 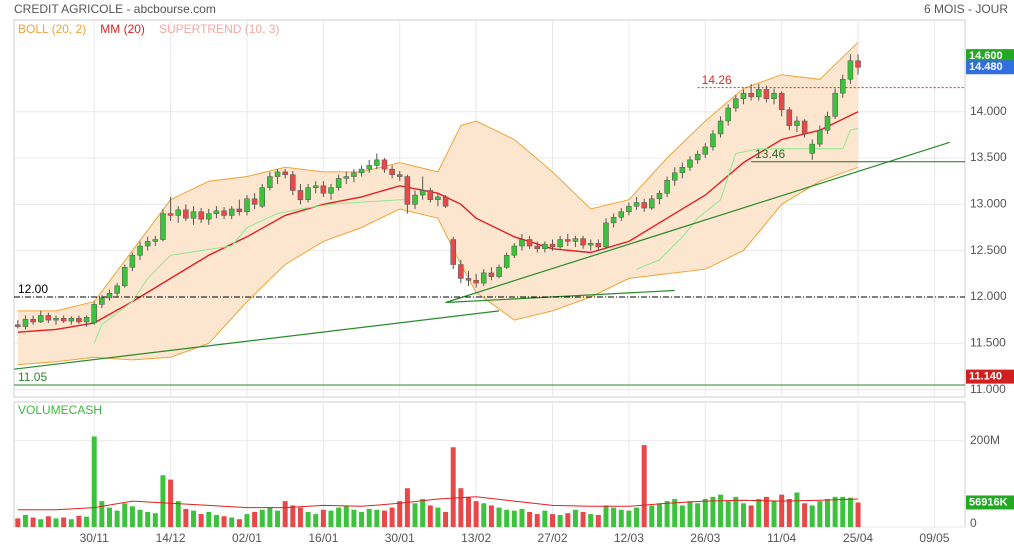 I want to click on x-tick-label: 25/04, so click(x=858, y=538).